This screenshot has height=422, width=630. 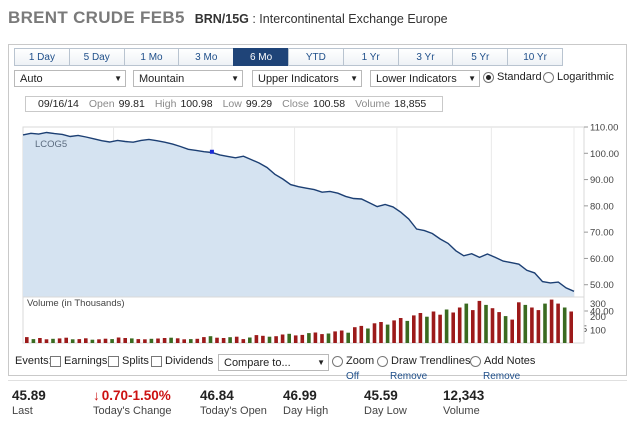 What do you see at coordinates (261, 57) in the screenshot?
I see `tab-6-mo: 6 Mo` at bounding box center [261, 57].